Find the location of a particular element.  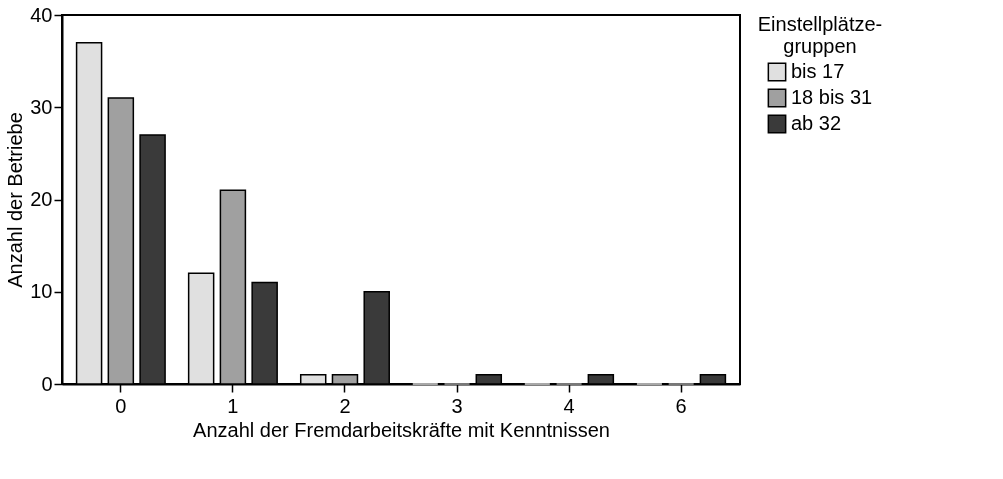

y-tick-label: 40 is located at coordinates (41, 14).